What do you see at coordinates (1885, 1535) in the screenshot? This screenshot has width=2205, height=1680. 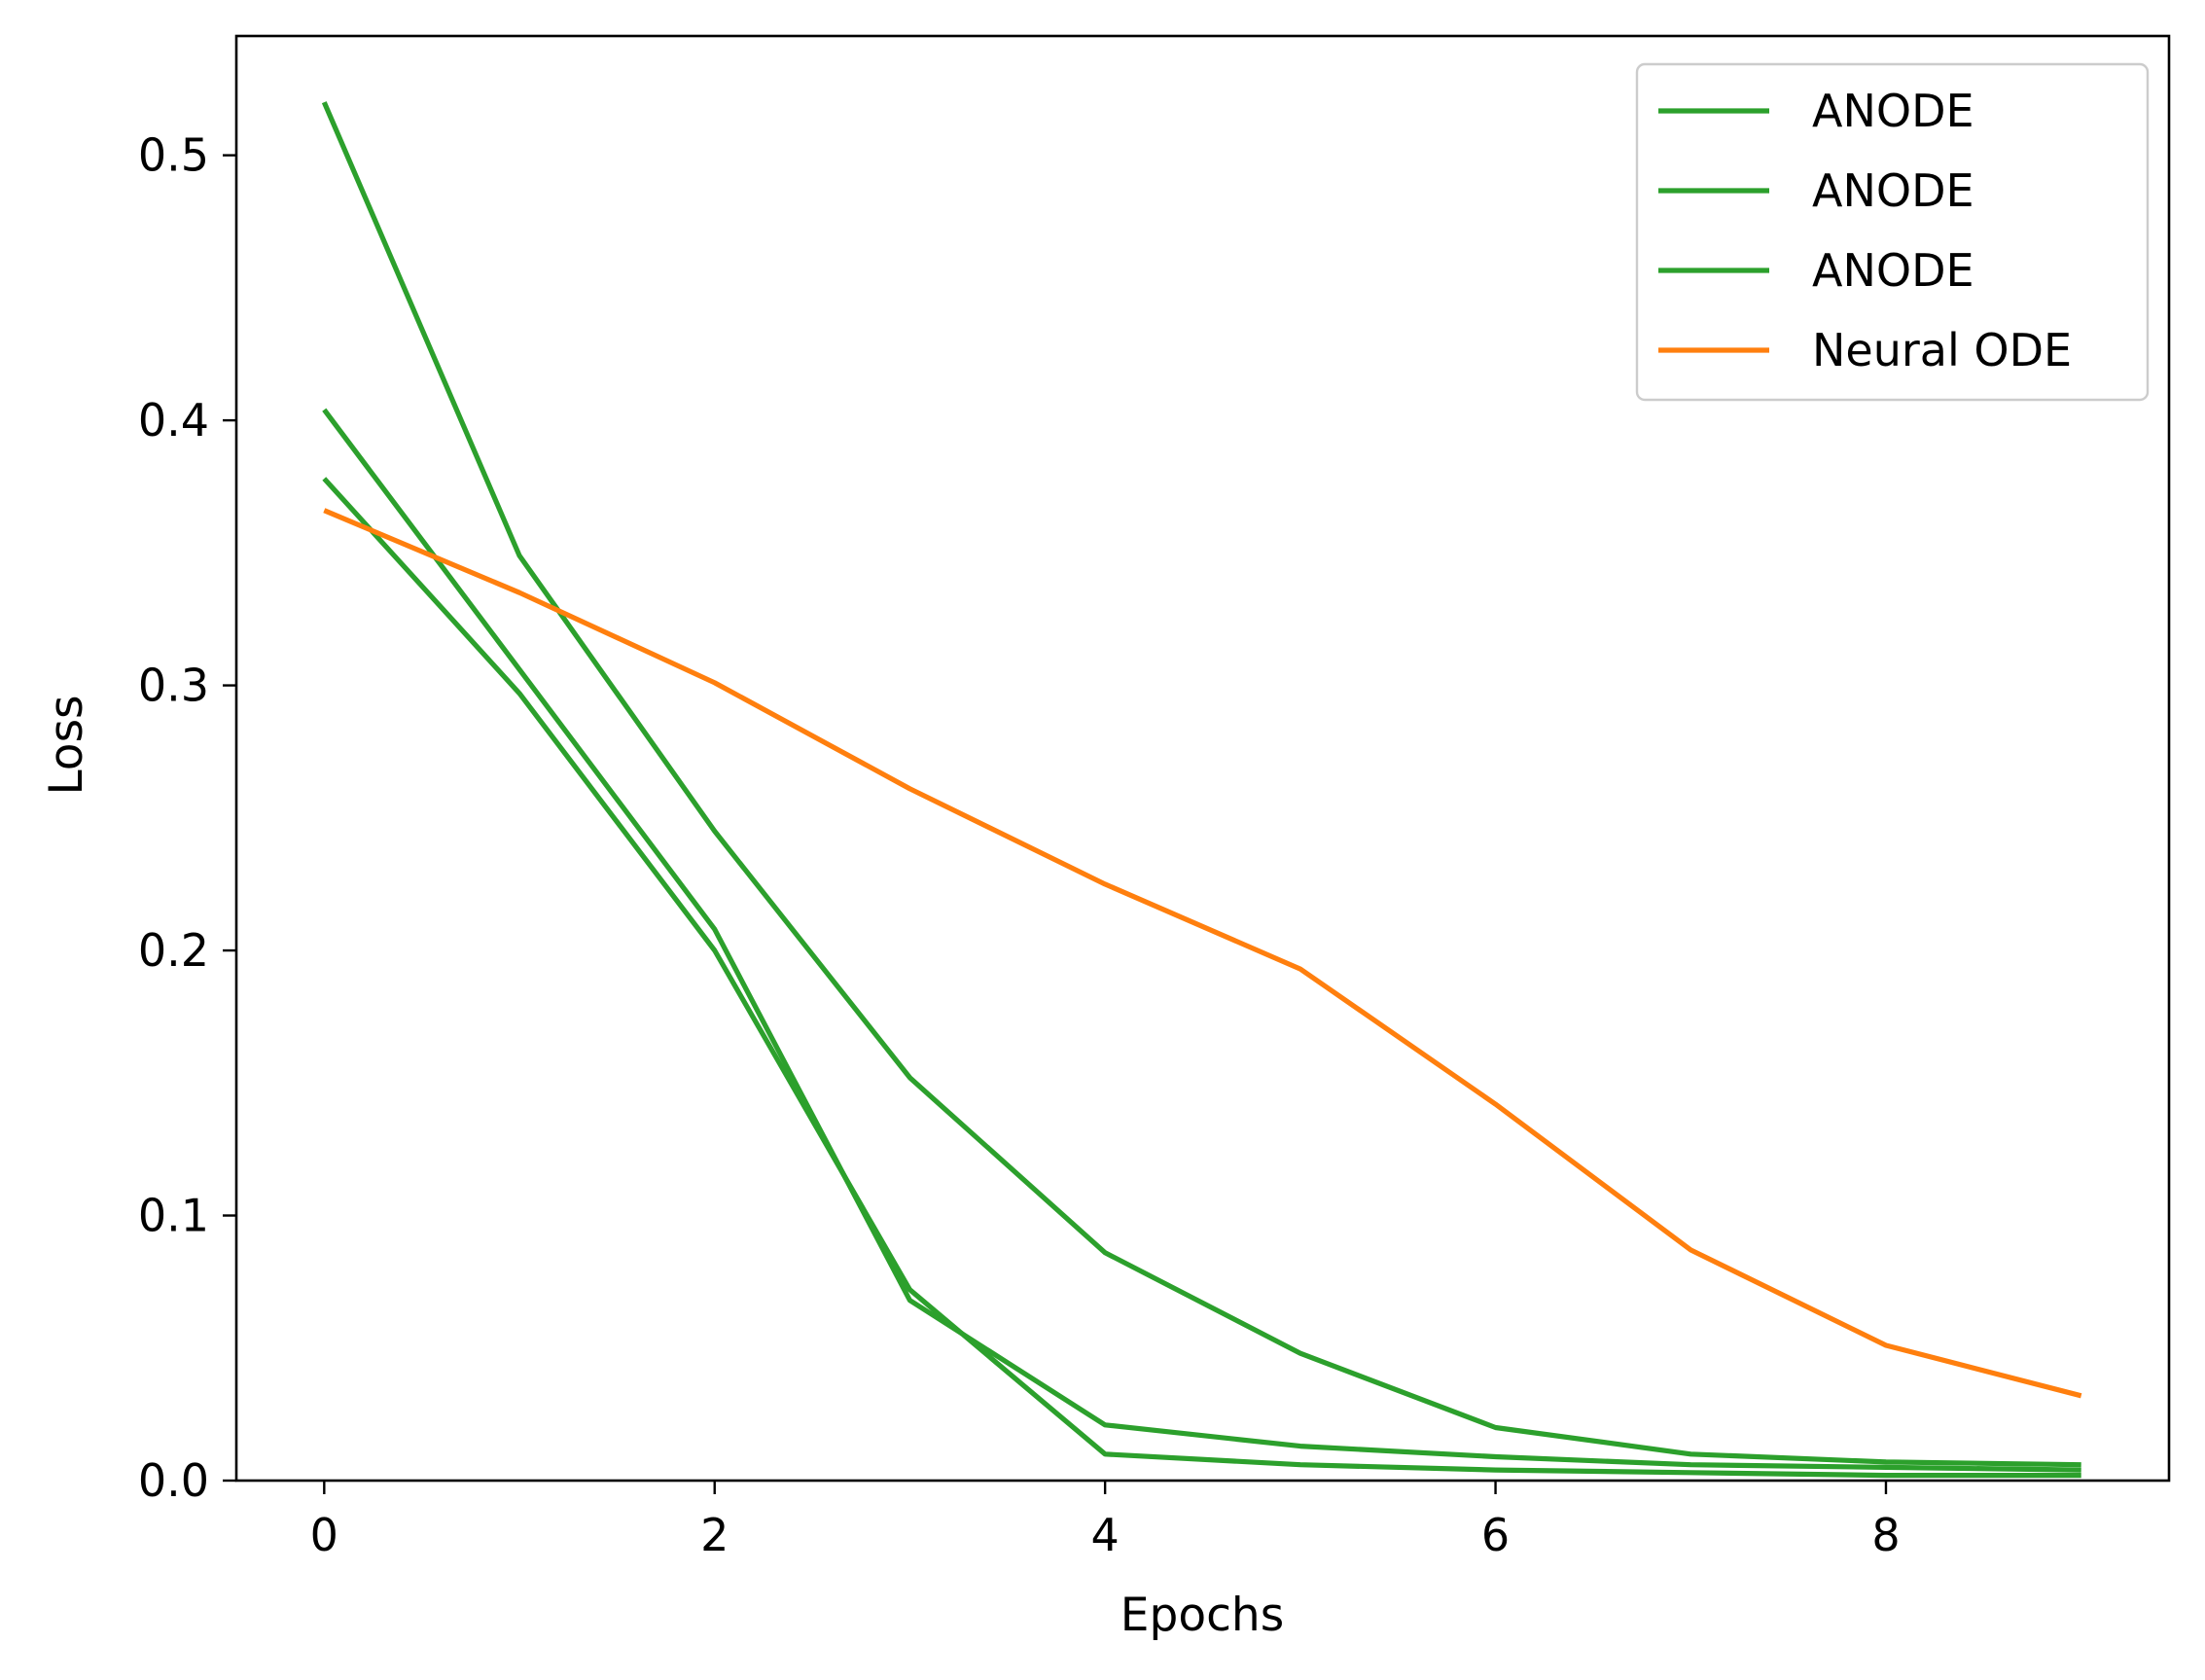 I see `x-tick-label: 8` at bounding box center [1885, 1535].